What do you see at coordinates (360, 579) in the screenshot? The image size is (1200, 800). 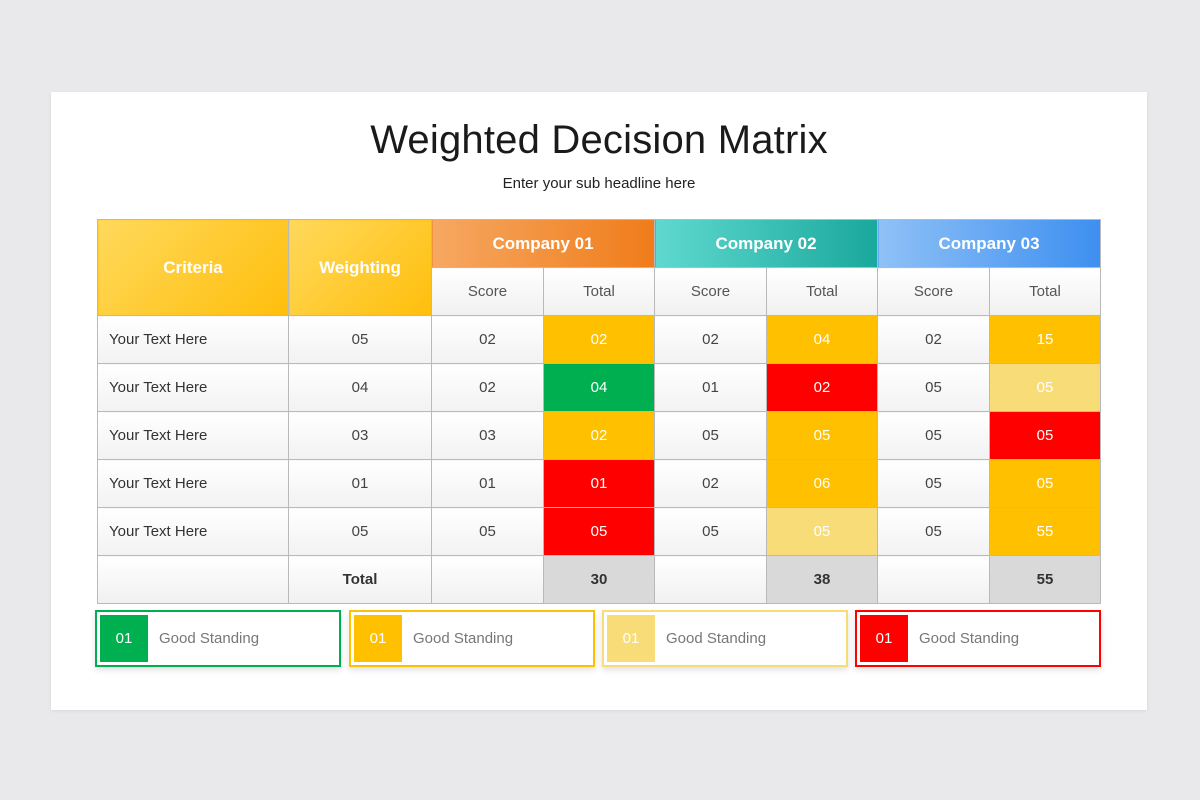 I see `totals-label: Total` at bounding box center [360, 579].